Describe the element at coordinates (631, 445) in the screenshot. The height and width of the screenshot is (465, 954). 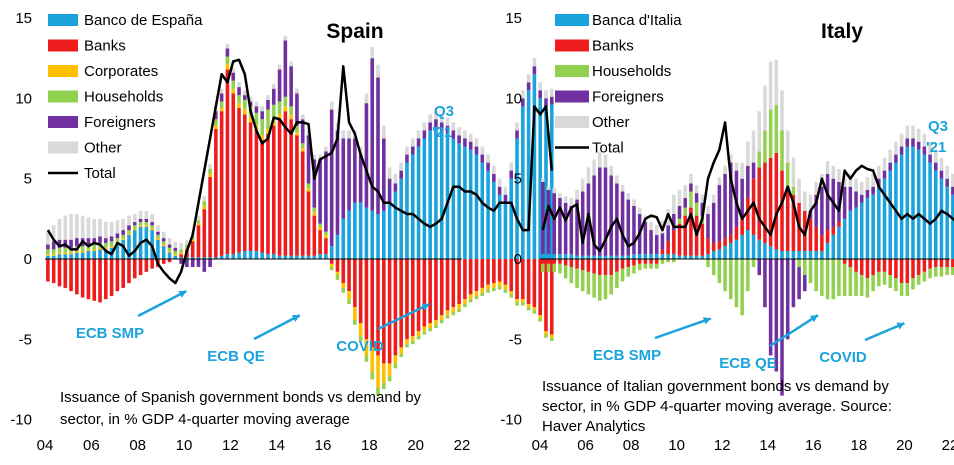
I see `x-tick-label: 08` at that location.